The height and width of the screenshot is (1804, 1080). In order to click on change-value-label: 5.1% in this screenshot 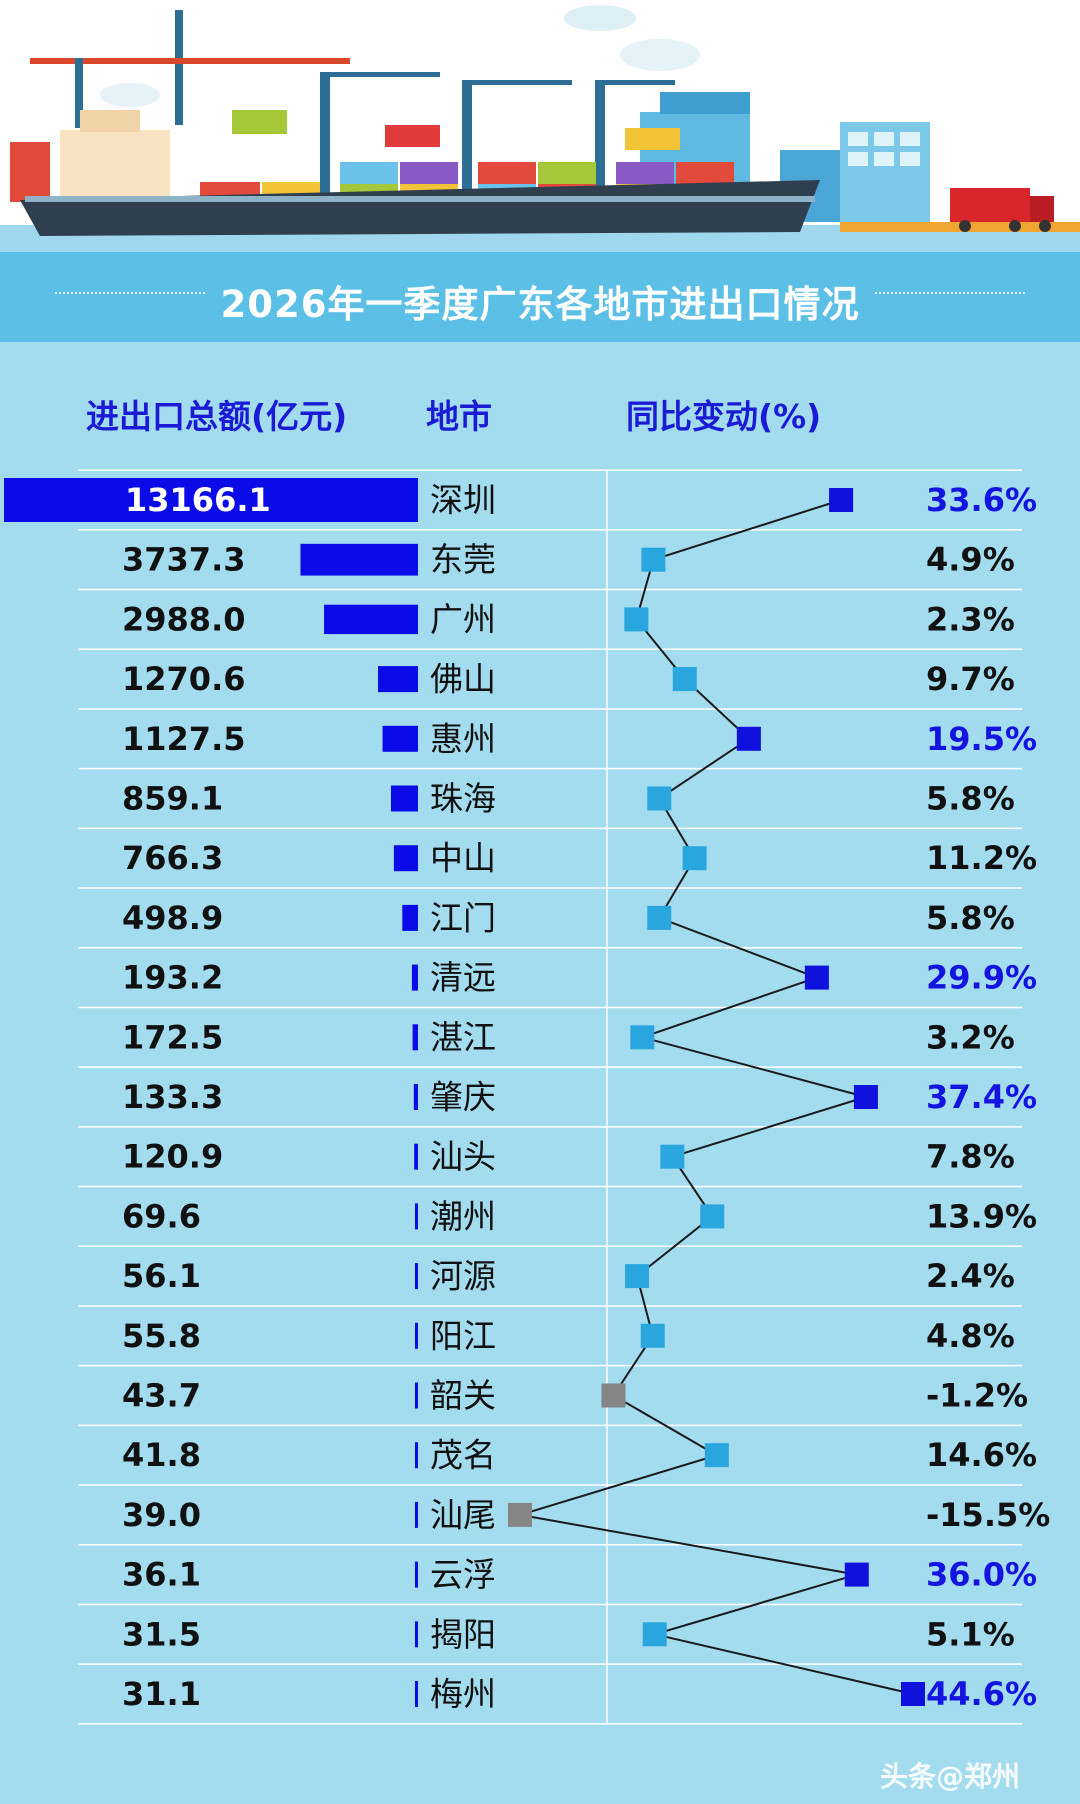, I will do `click(970, 1634)`.